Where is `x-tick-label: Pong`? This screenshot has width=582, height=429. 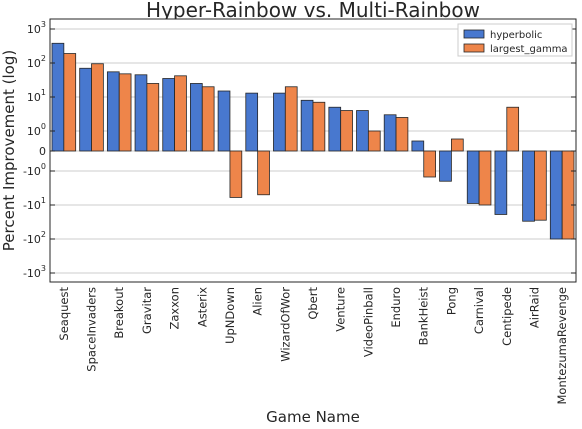
x-tick-label: Pong is located at coordinates (451, 301).